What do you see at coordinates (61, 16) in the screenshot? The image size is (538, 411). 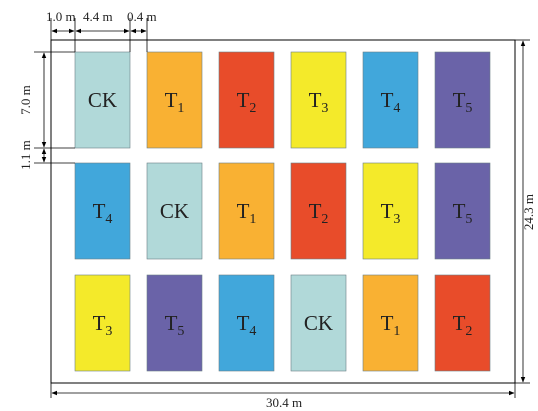 I see `edge-margin-label: 1.0 m` at bounding box center [61, 16].